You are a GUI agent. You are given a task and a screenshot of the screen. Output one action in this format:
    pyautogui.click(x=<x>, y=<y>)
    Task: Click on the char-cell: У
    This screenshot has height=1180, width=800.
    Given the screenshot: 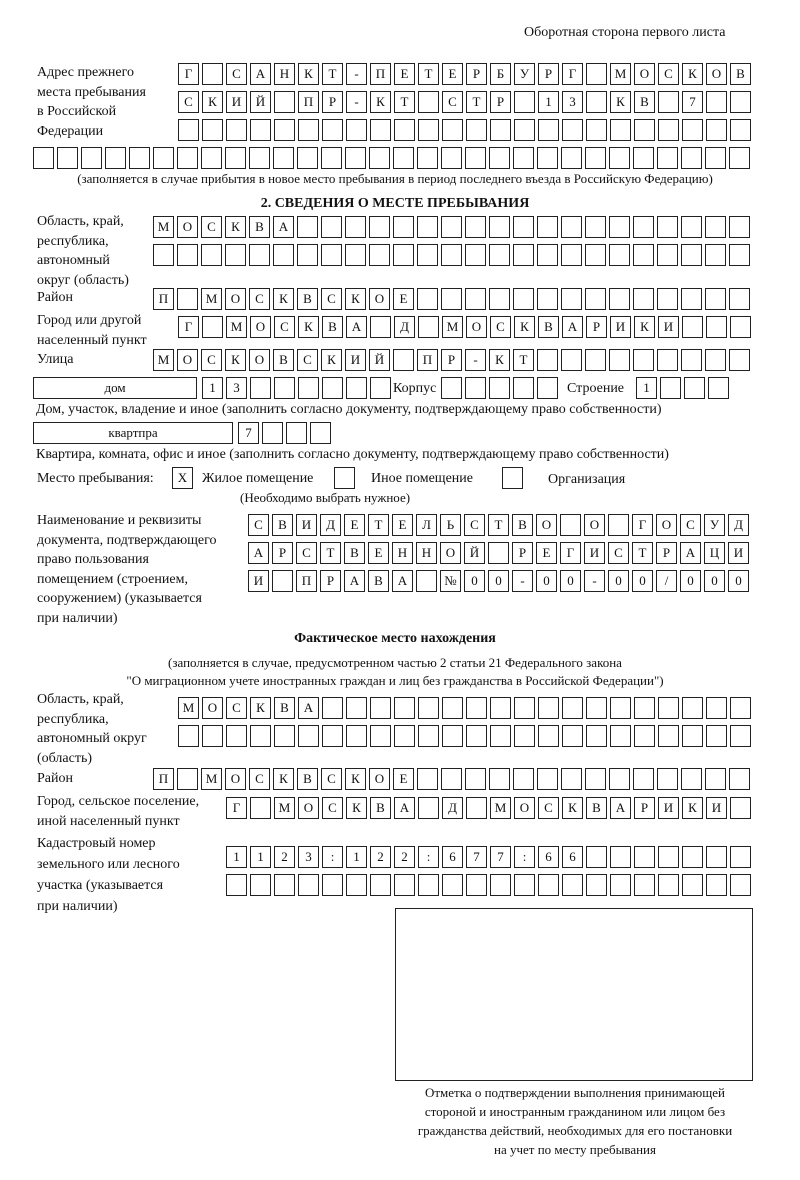 What is the action you would take?
    pyautogui.click(x=714, y=525)
    